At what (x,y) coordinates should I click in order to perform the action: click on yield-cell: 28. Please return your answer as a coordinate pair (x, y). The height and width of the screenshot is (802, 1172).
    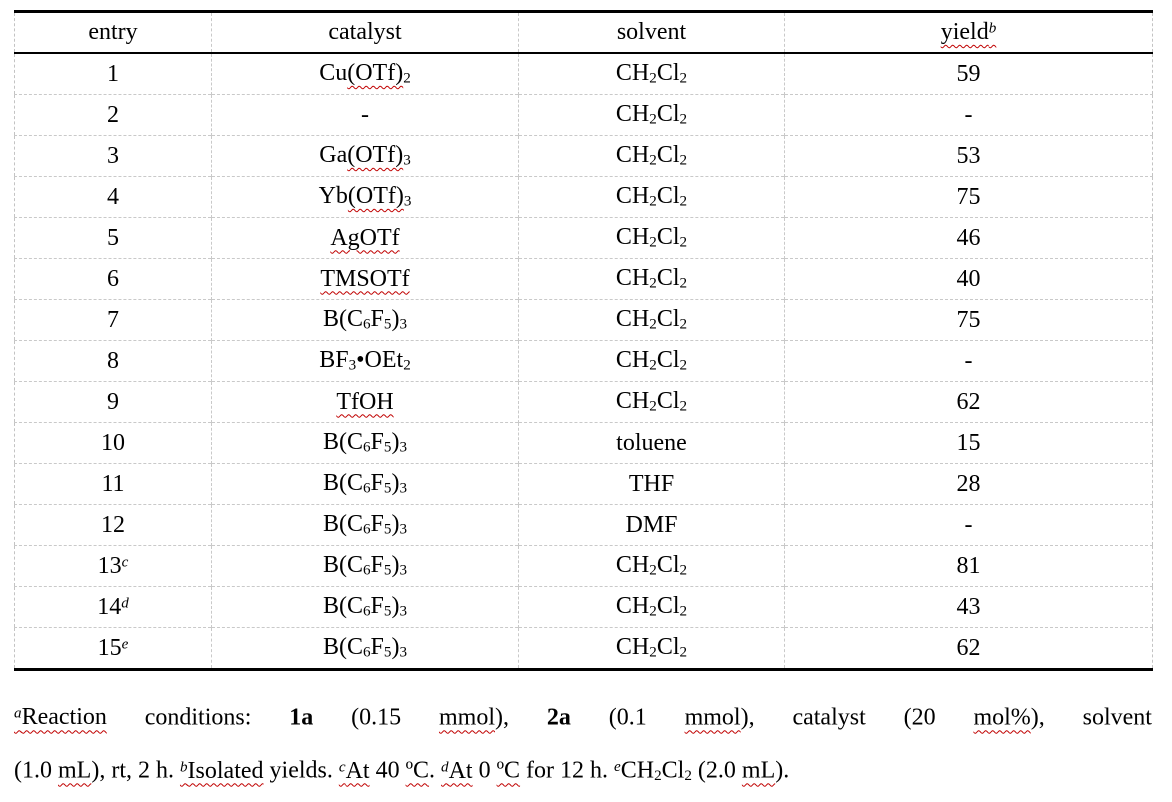
    Looking at the image, I should click on (968, 484).